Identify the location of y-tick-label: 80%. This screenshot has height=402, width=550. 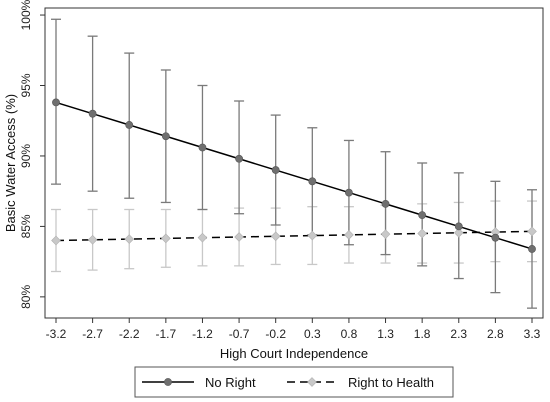
(26, 297).